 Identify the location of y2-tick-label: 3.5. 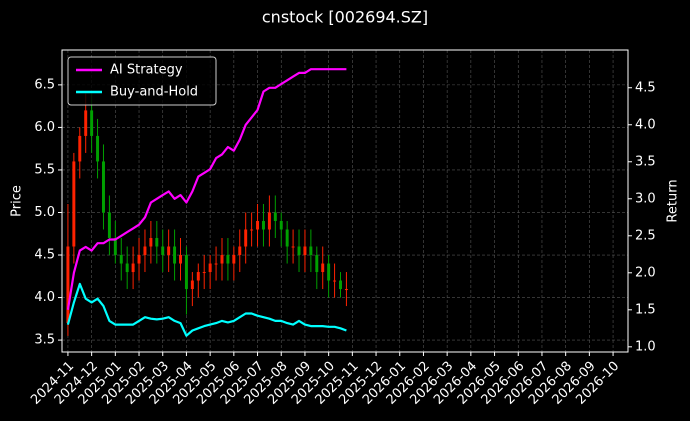
(645, 161).